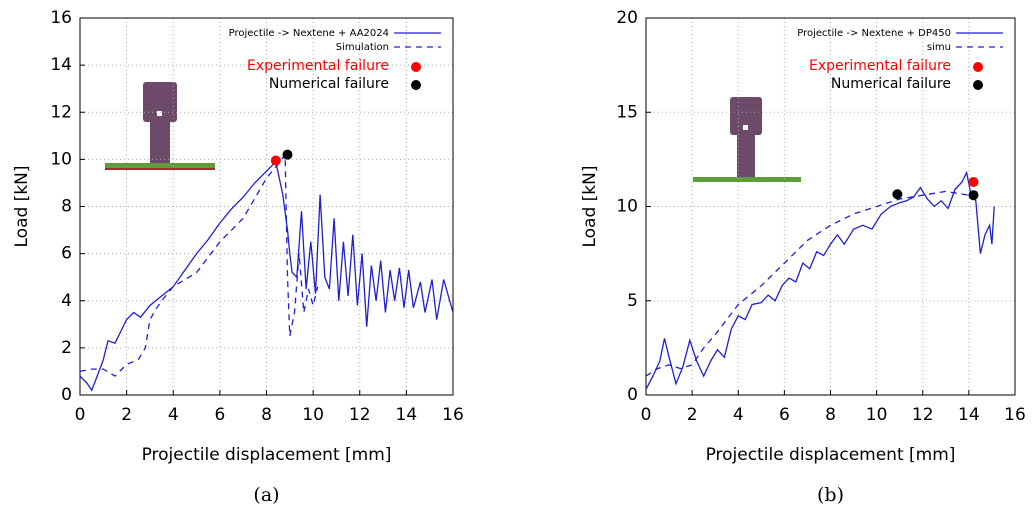 The image size is (1035, 516). I want to click on legend-label: Projectile -> Nextene + DP450, so click(874, 33).